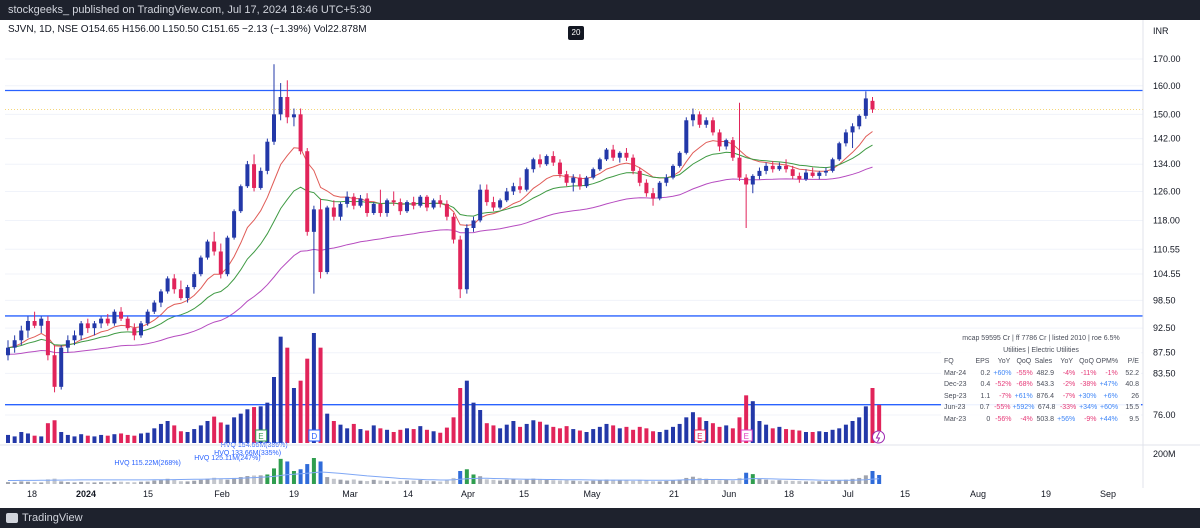 The image size is (1200, 528). I want to click on earnings-event-icon: D, so click(314, 435).